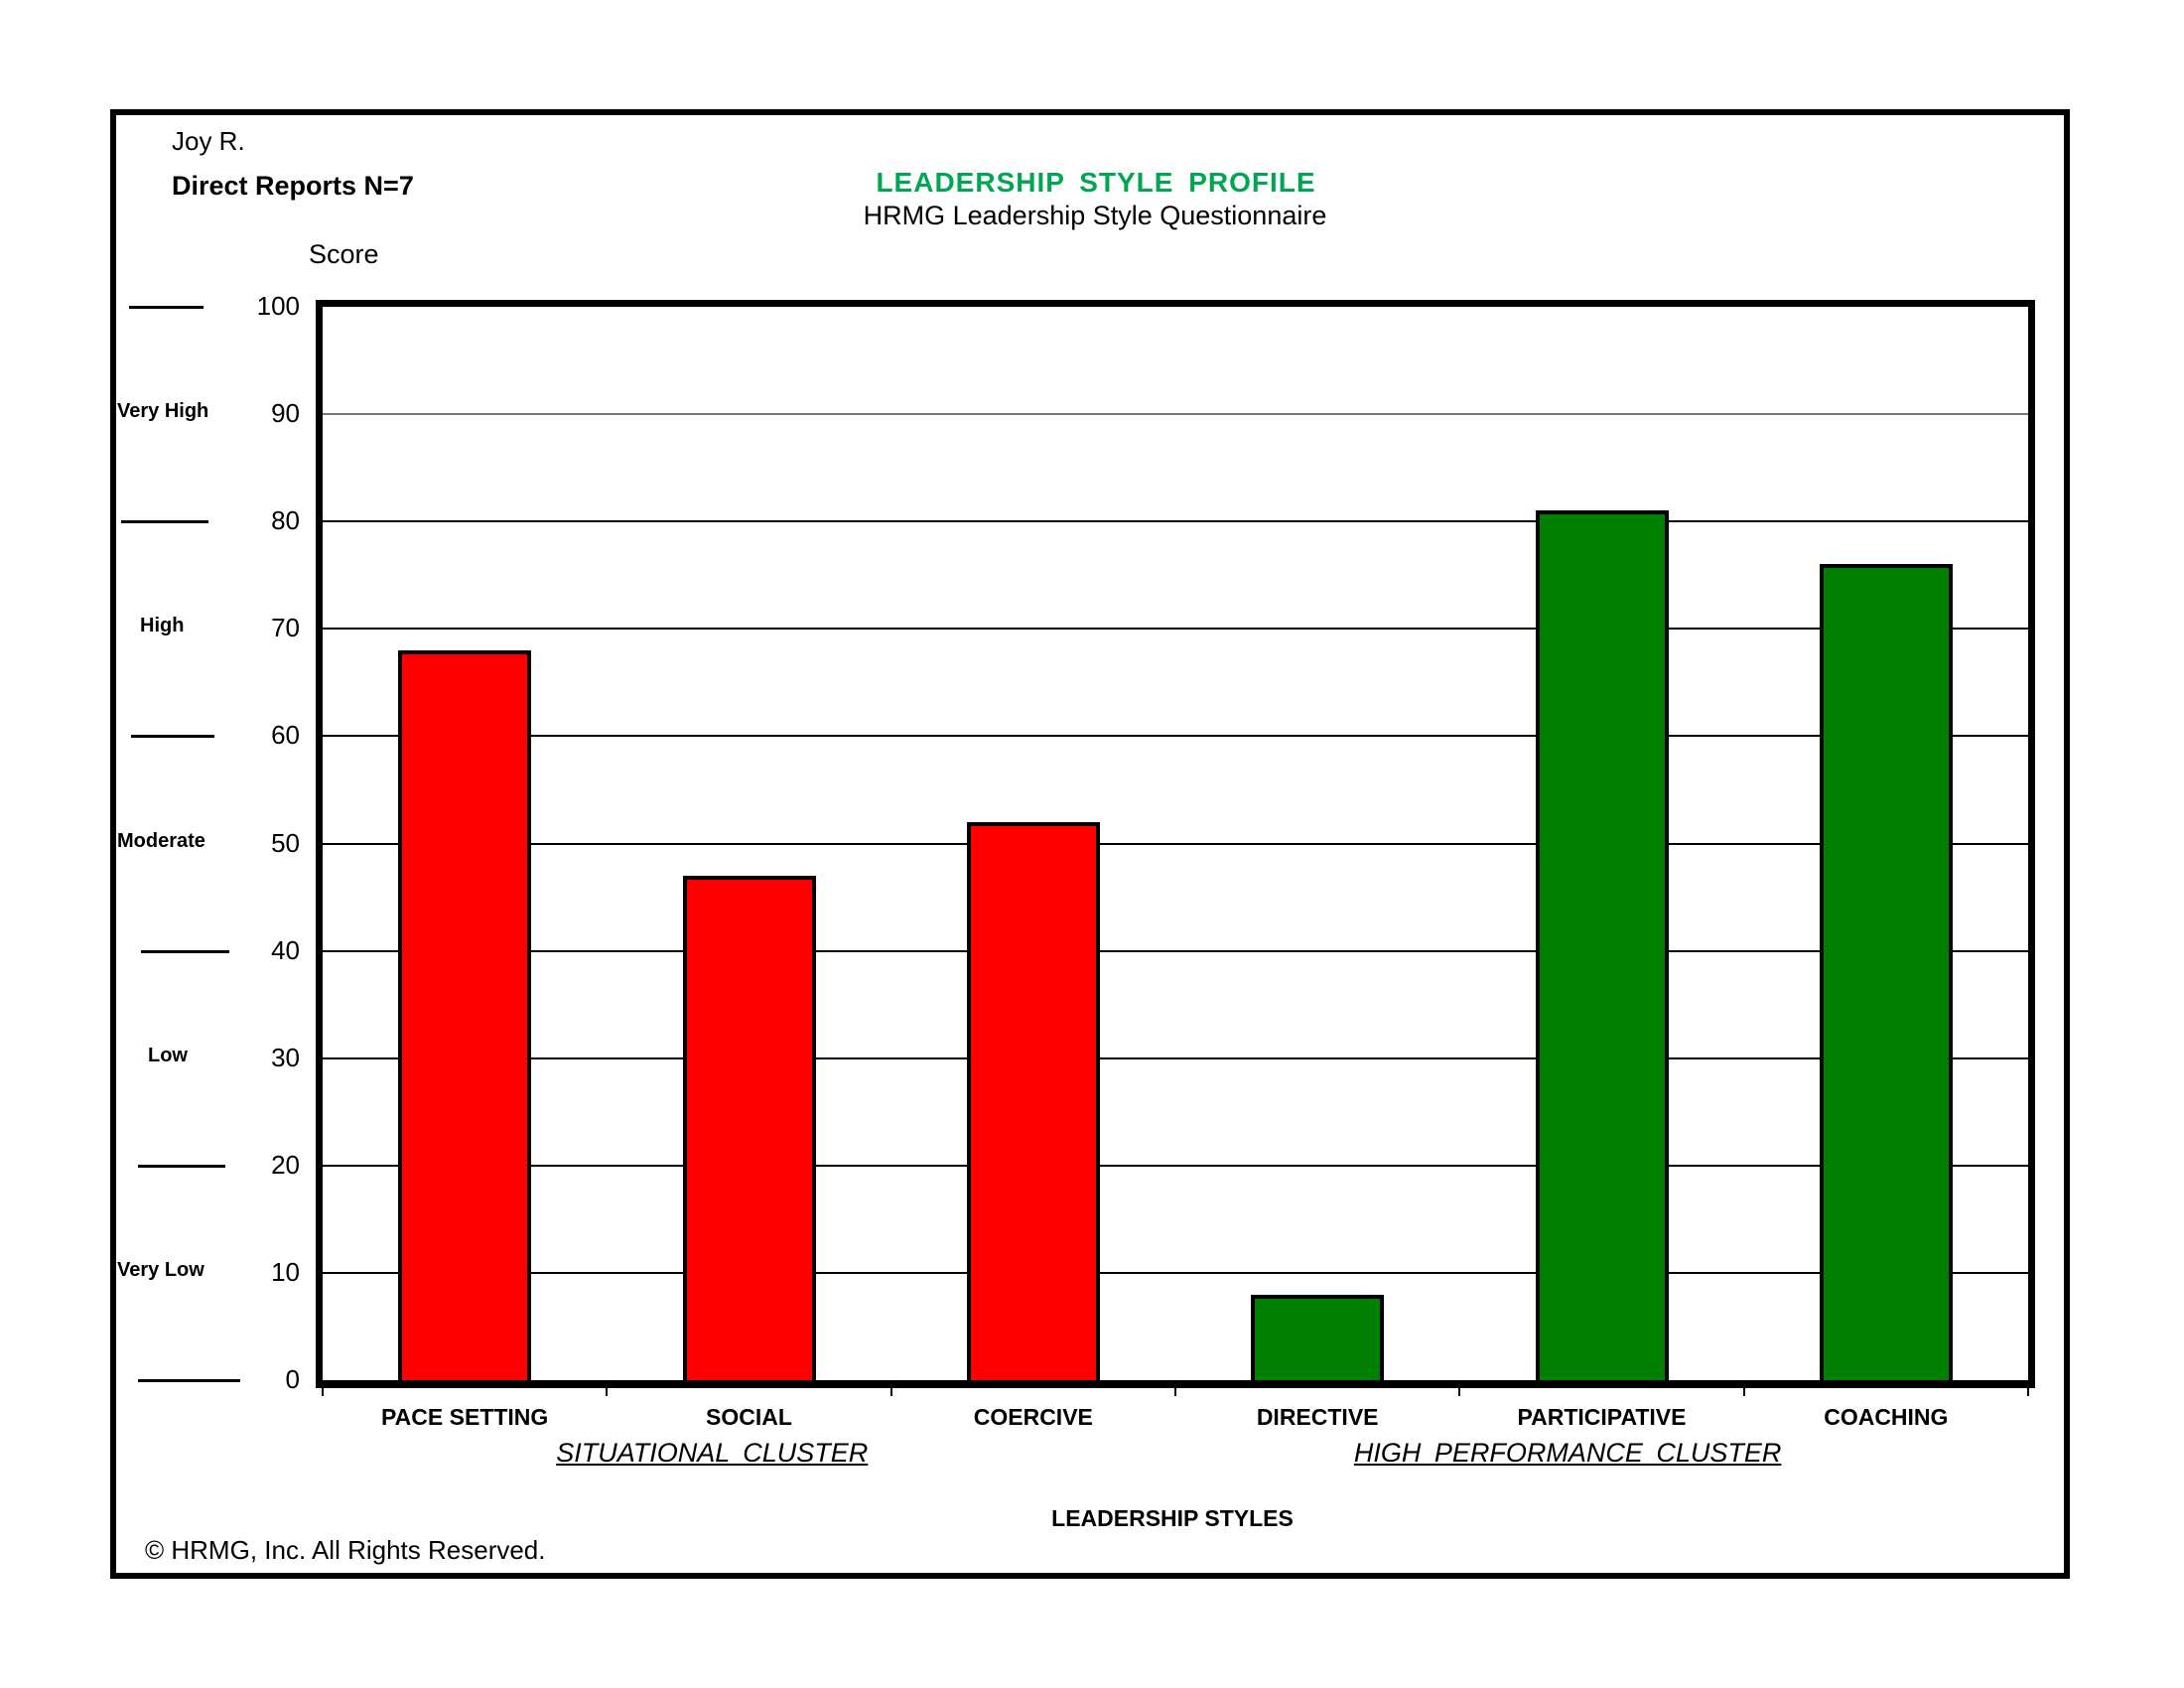  What do you see at coordinates (285, 628) in the screenshot?
I see `y-tick-label: 70` at bounding box center [285, 628].